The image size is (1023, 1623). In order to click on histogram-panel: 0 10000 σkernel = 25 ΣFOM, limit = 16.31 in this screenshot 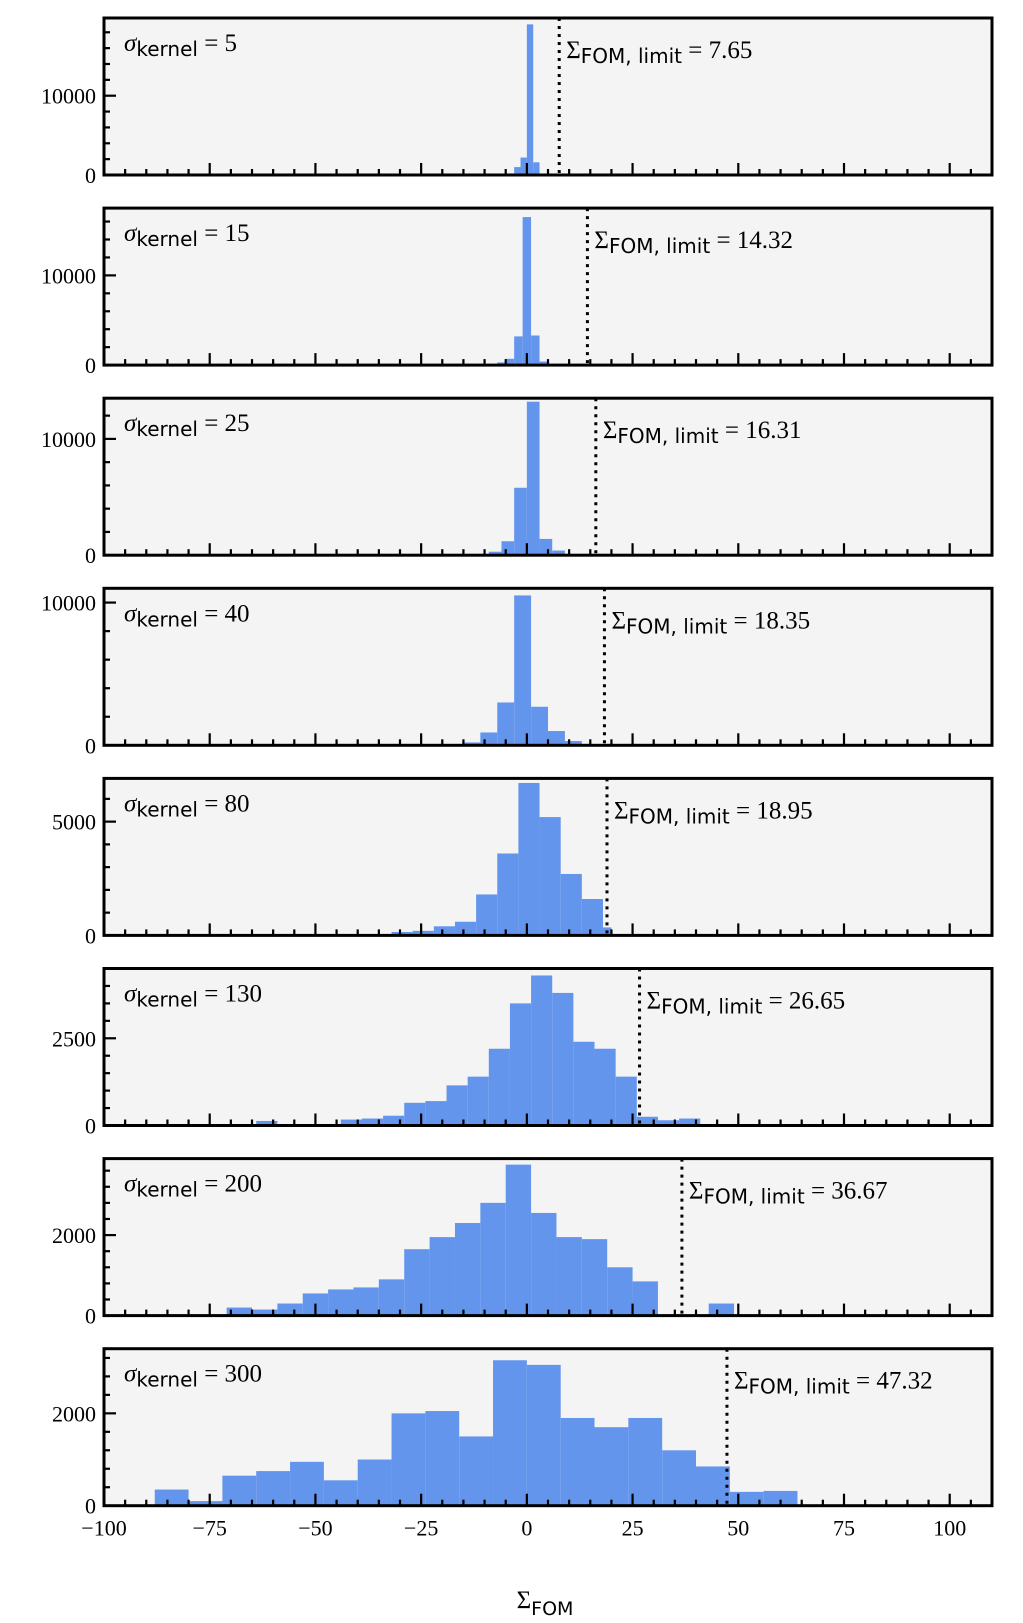, I will do `click(517, 482)`.